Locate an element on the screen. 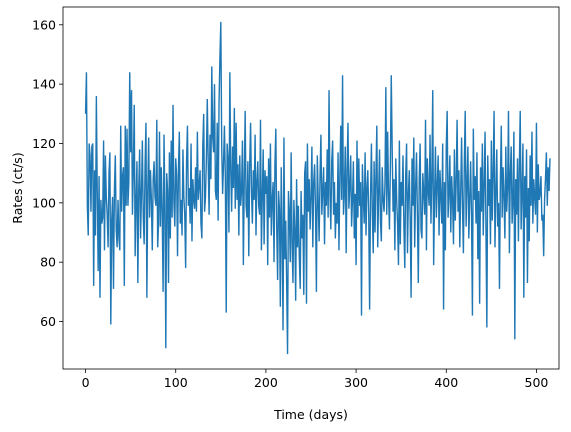 Image resolution: width=571 pixels, height=432 pixels. y-tick-label: 80 is located at coordinates (48, 262).